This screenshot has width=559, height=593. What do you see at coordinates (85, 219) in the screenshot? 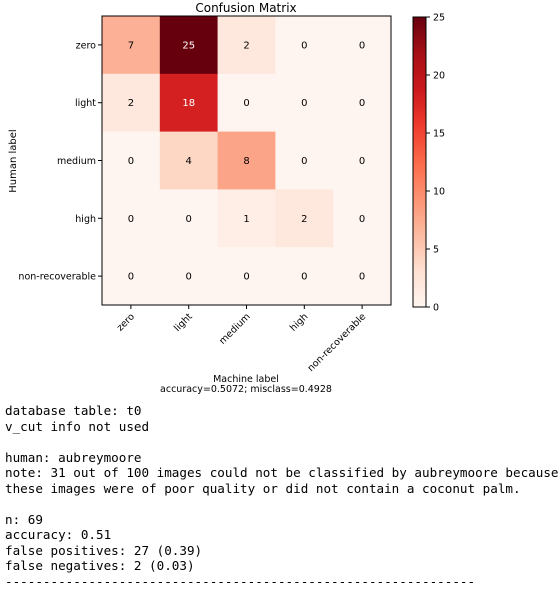
I see `y-tick-label: high` at bounding box center [85, 219].